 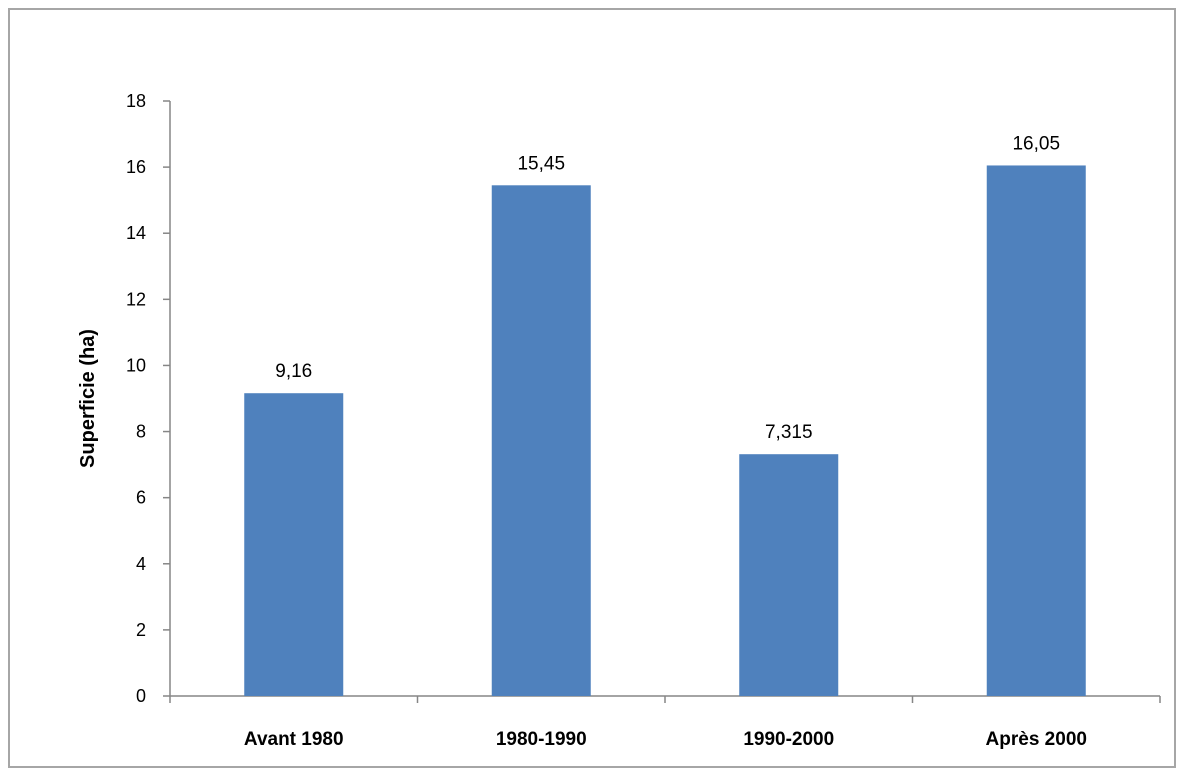 What do you see at coordinates (789, 432) in the screenshot?
I see `bar-value-label: 7,315` at bounding box center [789, 432].